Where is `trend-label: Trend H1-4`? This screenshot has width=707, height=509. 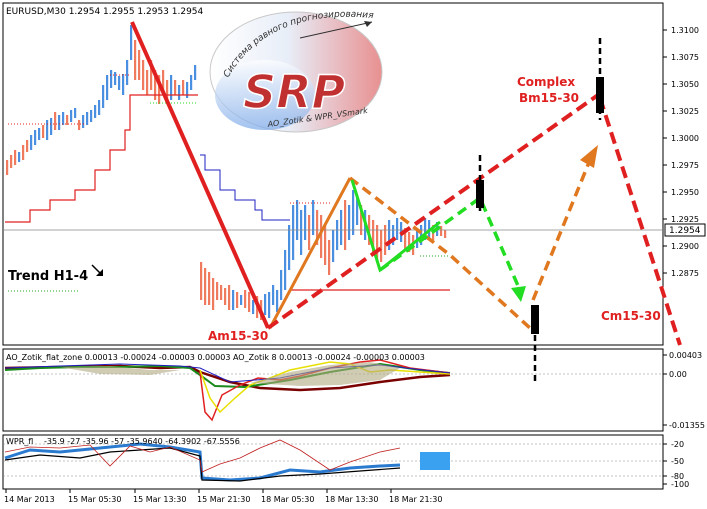
trend-label: Trend H1-4 is located at coordinates (48, 276).